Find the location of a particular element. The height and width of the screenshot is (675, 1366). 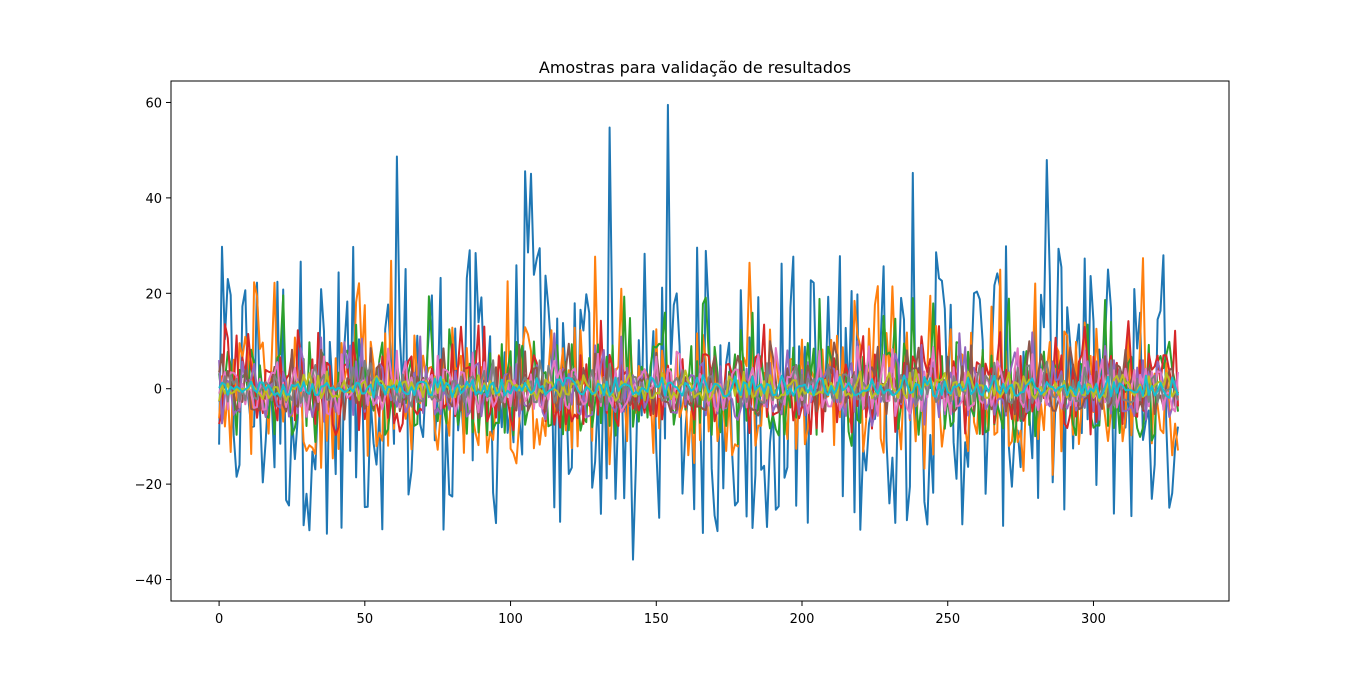

y-tick-label: 40 is located at coordinates (153, 199).